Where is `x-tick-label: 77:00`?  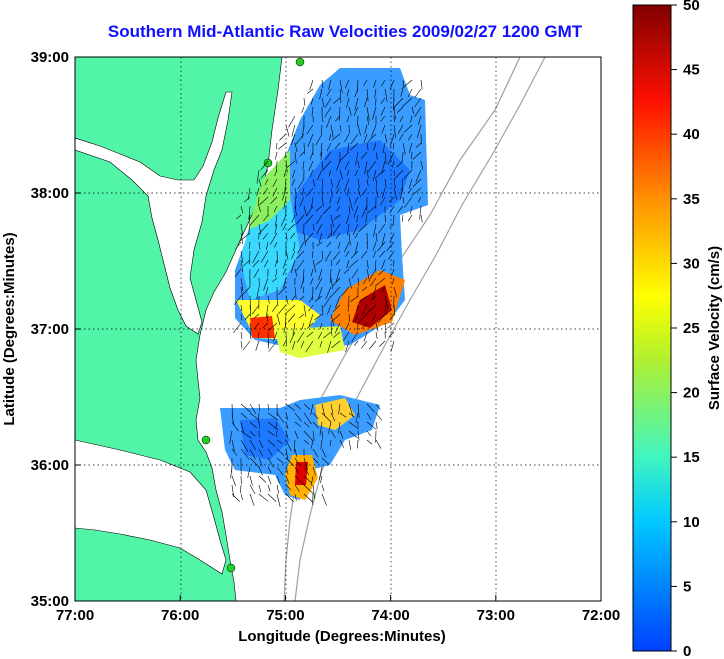 x-tick-label: 77:00 is located at coordinates (75, 615).